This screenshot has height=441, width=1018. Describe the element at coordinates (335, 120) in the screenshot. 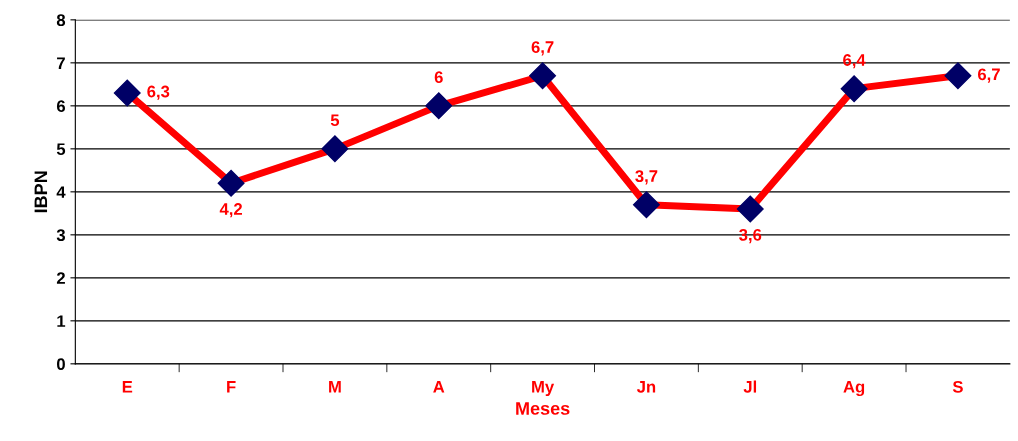

I see `data-label: 5` at that location.